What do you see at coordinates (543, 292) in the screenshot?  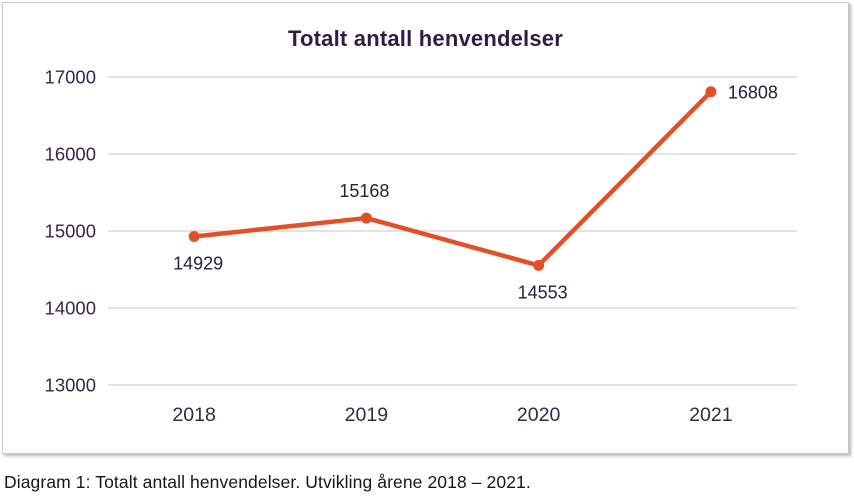 I see `data-point-label: 14553` at bounding box center [543, 292].